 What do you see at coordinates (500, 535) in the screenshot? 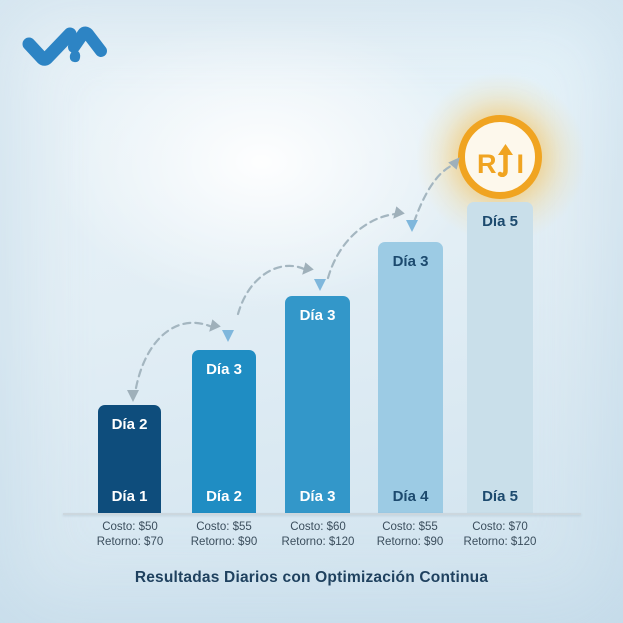
I see `bar-stats-dia-5: Costo: $70 Retorno: $120` at bounding box center [500, 535].